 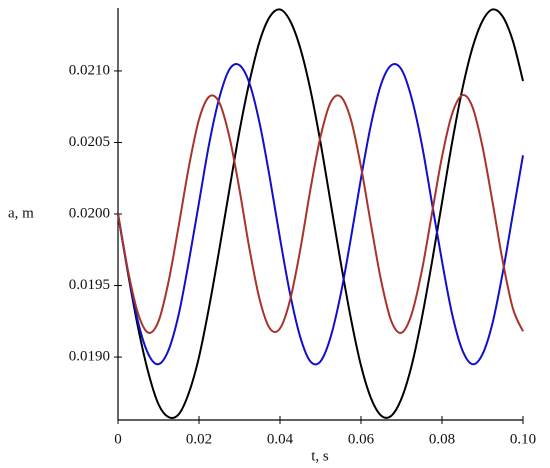 I want to click on x-tick-label: 0.02, so click(x=199, y=439).